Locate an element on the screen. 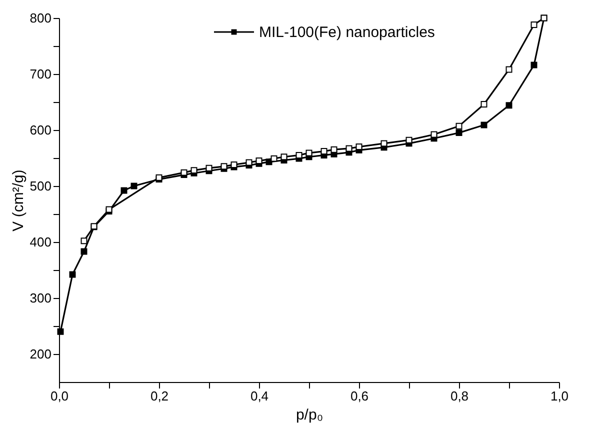 This screenshot has width=610, height=447. legend-label: MIL-100(Fe) nanoparticles is located at coordinates (347, 32).